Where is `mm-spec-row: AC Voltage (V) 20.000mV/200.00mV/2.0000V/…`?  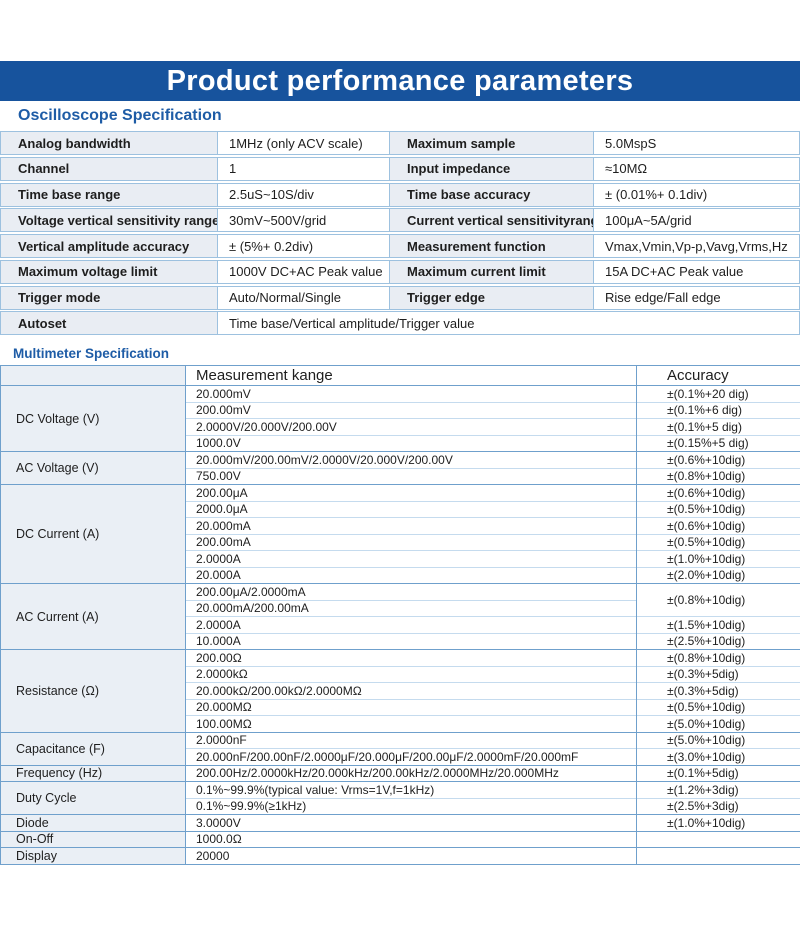
mm-spec-row: AC Voltage (V) 20.000mV/200.00mV/2.0000V/… is located at coordinates (400, 468).